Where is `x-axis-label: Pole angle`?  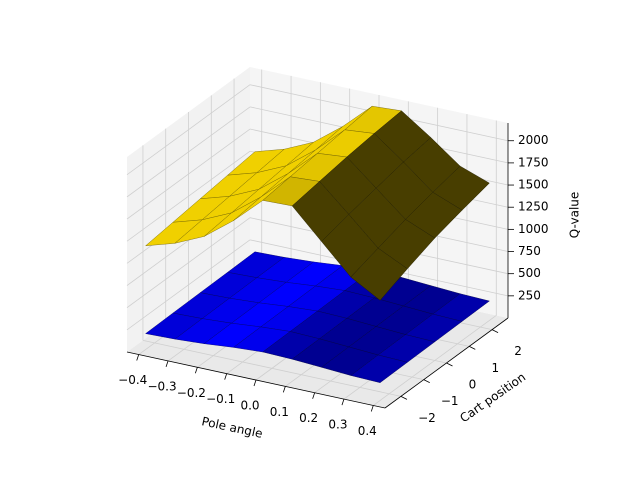 x-axis-label: Pole angle is located at coordinates (232, 427).